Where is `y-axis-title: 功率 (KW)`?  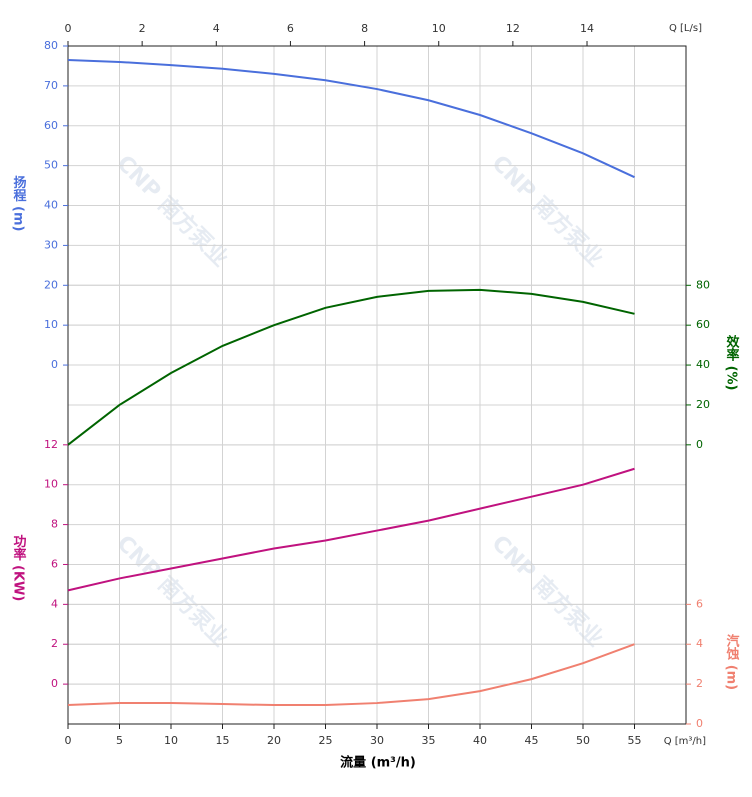
y-axis-title: 功率 (KW) is located at coordinates (19, 567).